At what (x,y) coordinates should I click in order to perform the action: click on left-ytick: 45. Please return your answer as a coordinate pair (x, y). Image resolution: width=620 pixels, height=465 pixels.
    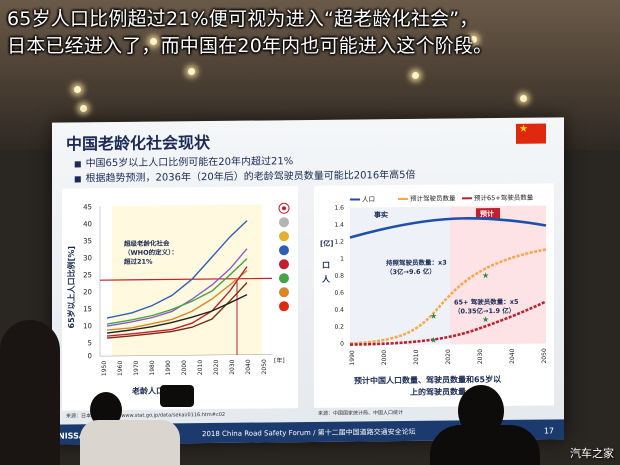
    Looking at the image, I should click on (87, 207).